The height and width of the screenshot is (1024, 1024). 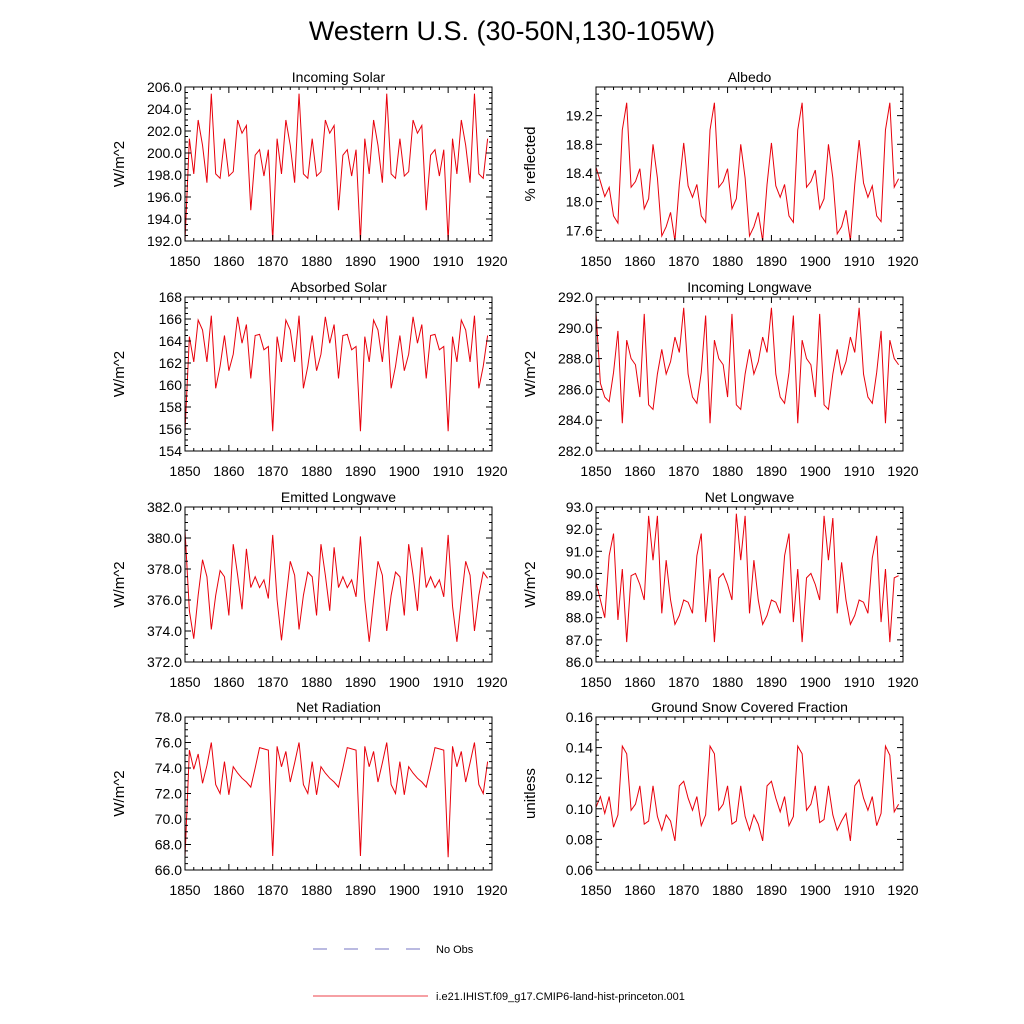 I want to click on y-tick-label: 202.0, so click(x=164, y=131).